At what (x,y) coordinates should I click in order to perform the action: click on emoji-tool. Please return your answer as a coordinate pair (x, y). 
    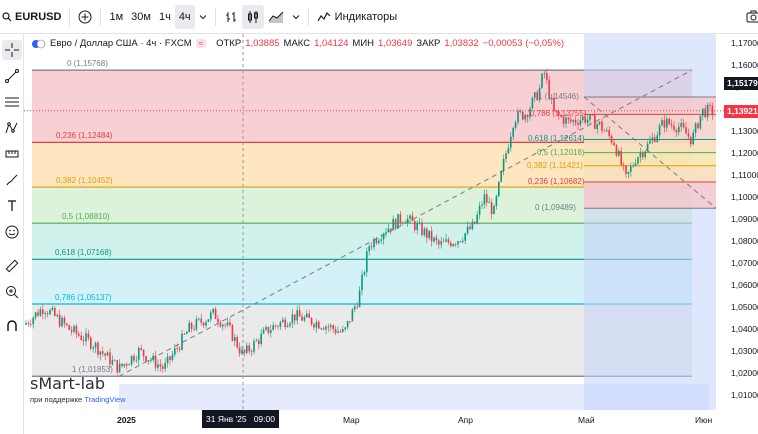
    Looking at the image, I should click on (12, 232).